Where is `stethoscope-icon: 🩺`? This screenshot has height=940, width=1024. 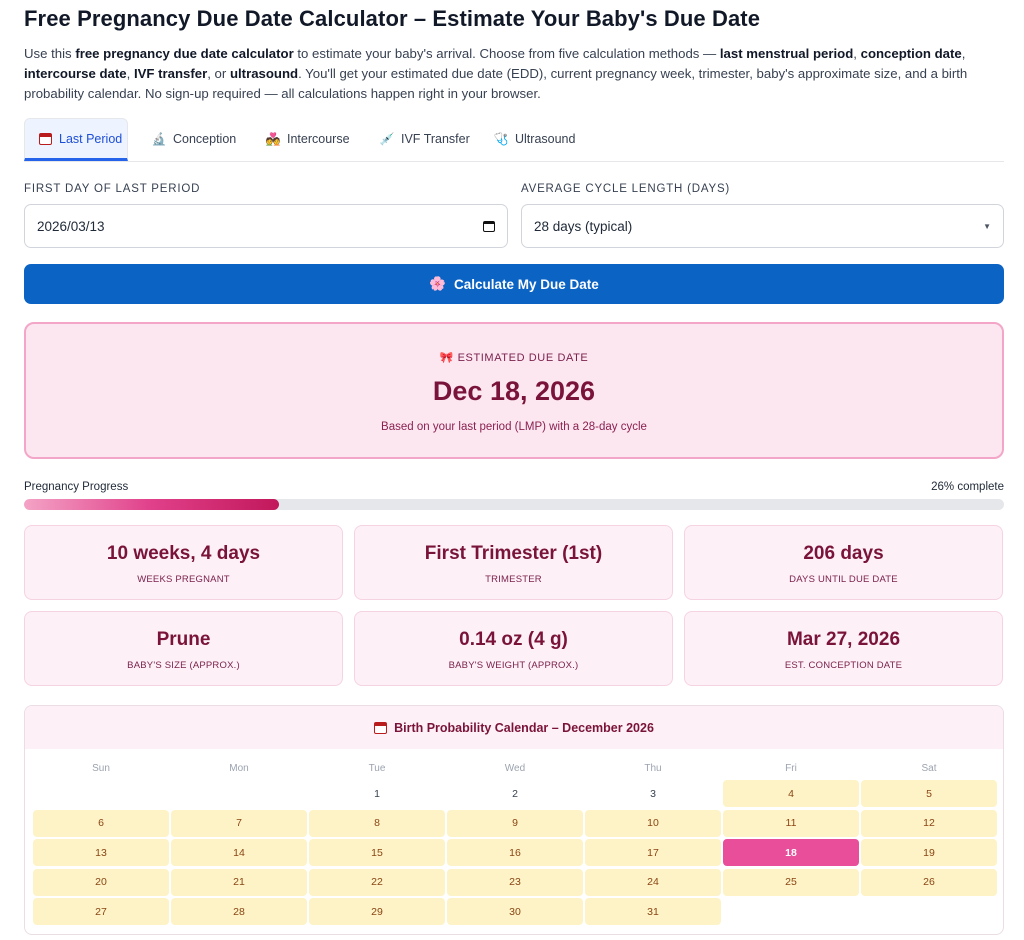
stethoscope-icon: 🩺 is located at coordinates (501, 139).